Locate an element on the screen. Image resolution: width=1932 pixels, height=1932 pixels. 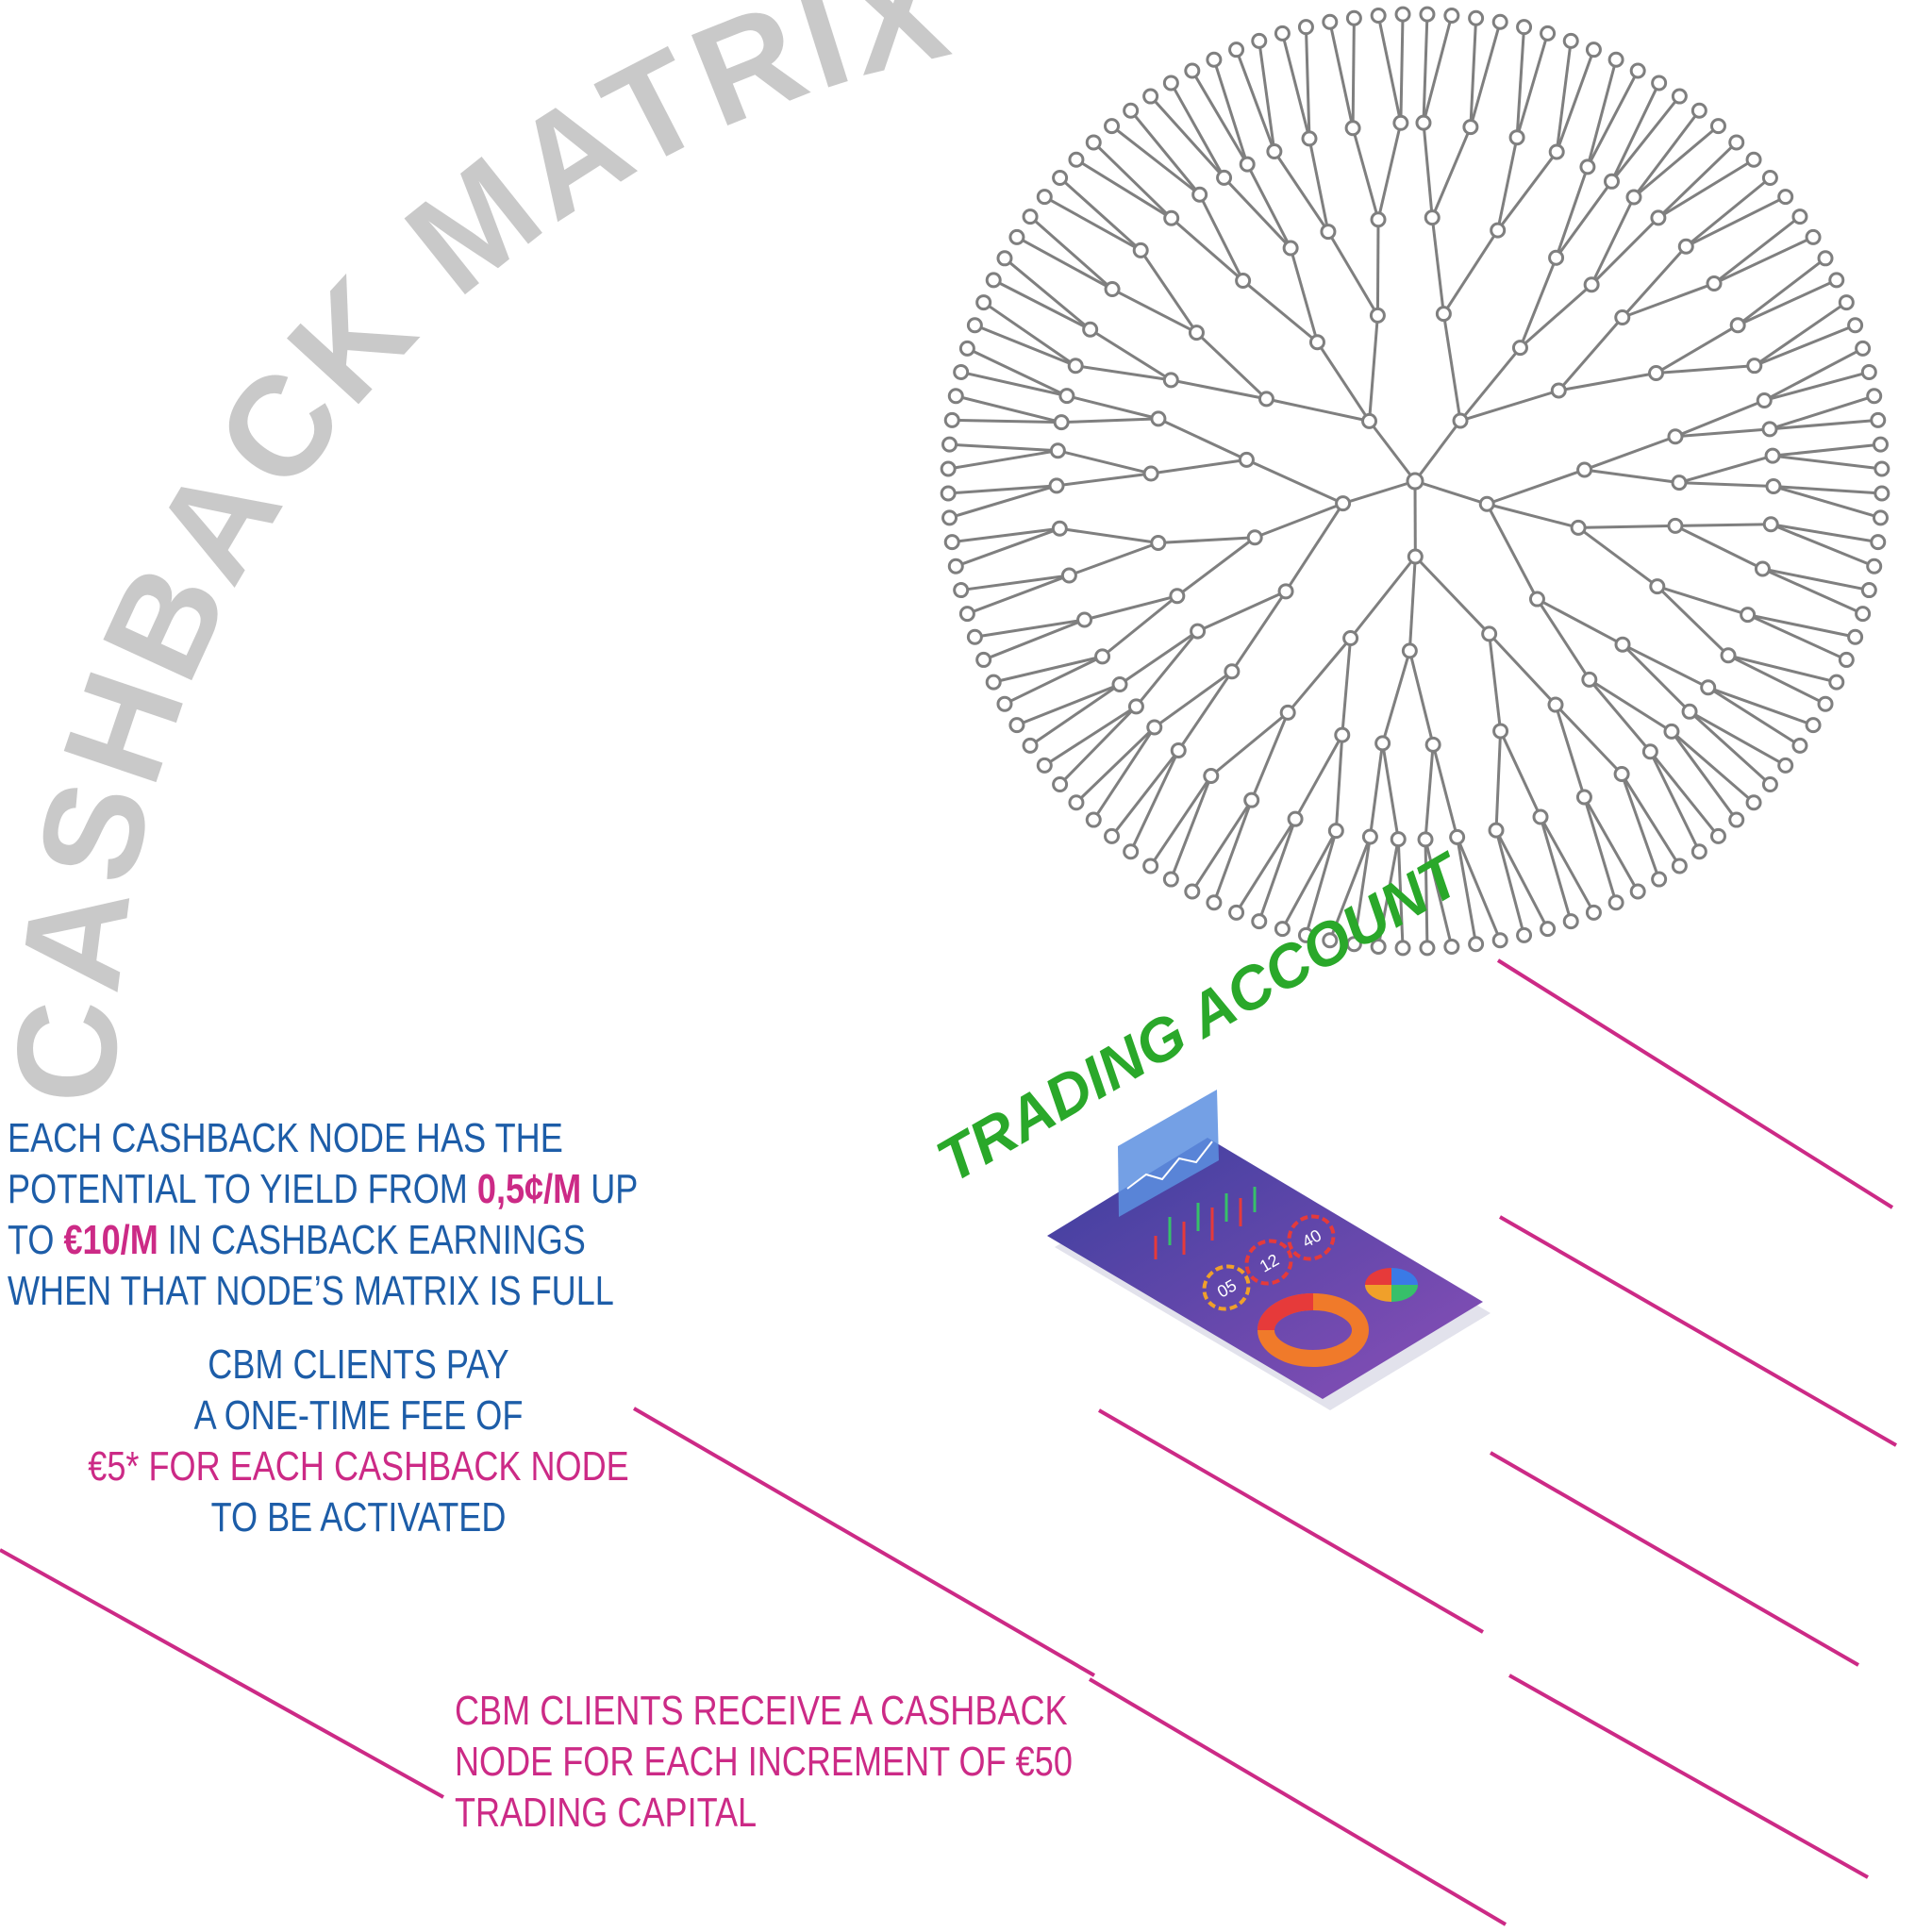
decorative-line is located at coordinates (1695, 1084).